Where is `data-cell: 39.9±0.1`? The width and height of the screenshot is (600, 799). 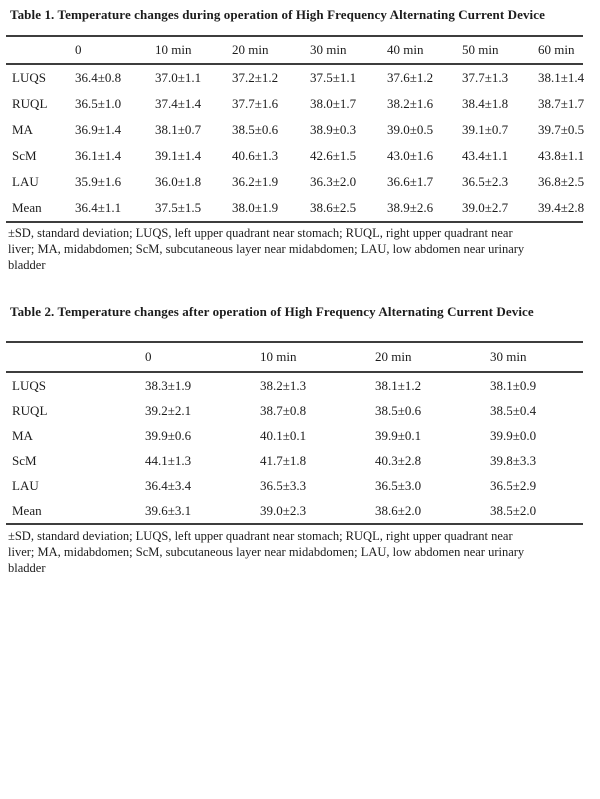
data-cell: 39.9±0.1 is located at coordinates (398, 435).